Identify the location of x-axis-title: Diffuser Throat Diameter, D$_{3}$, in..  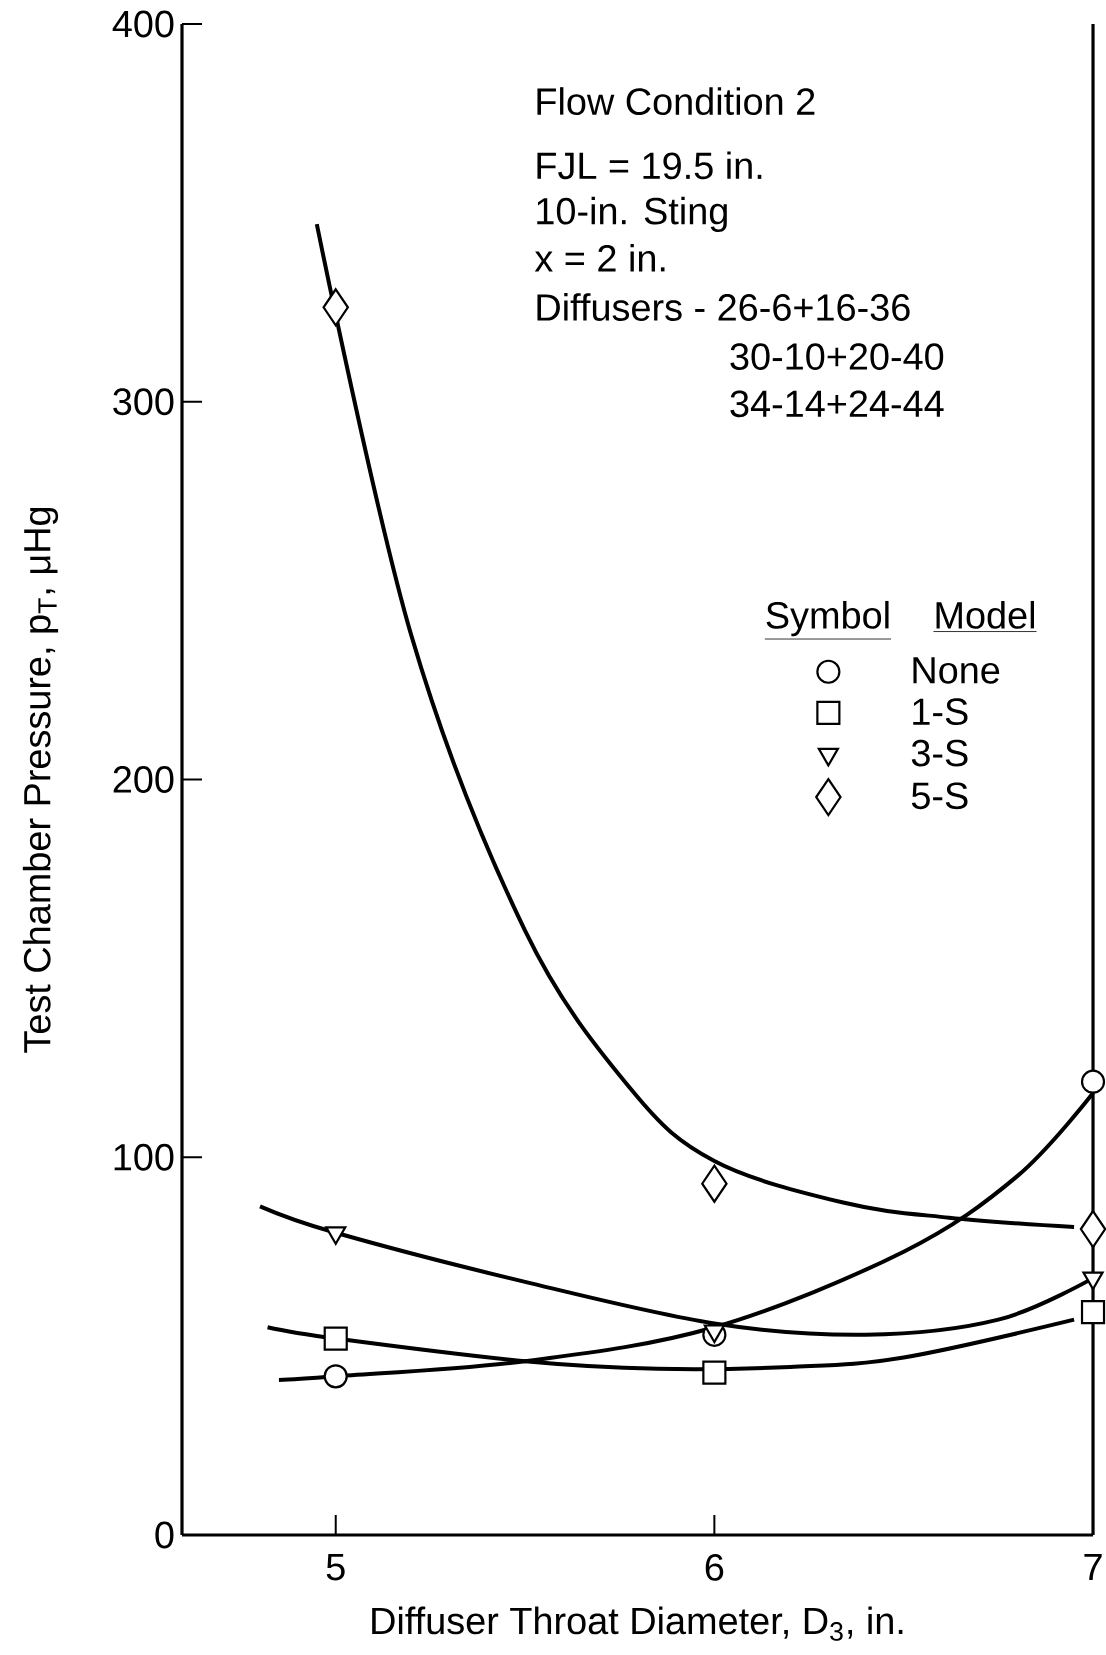
(637, 1623).